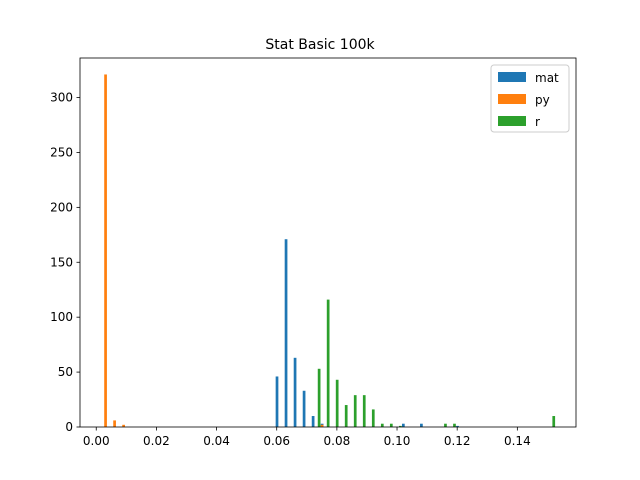 The height and width of the screenshot is (480, 640). Describe the element at coordinates (61, 207) in the screenshot. I see `y-tick-label: 200` at that location.